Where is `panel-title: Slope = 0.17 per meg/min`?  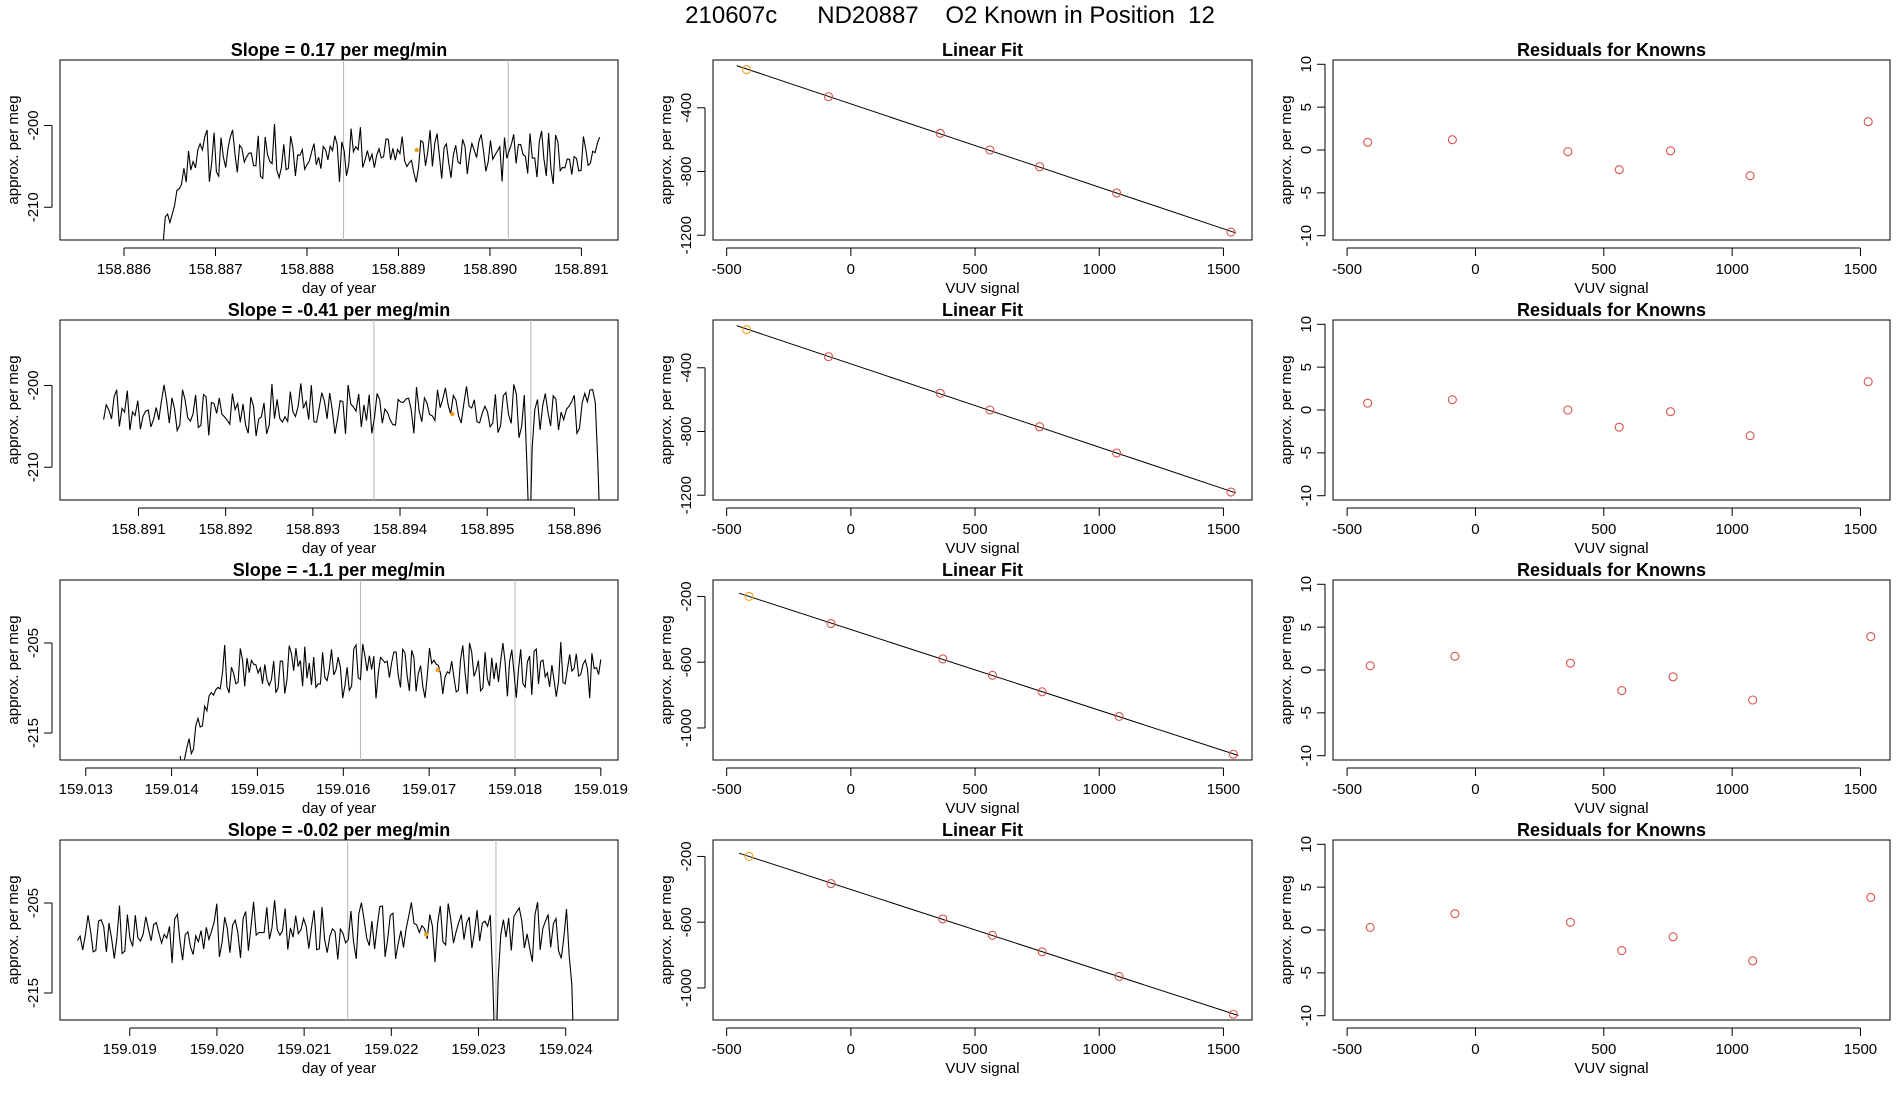 panel-title: Slope = 0.17 per meg/min is located at coordinates (339, 50).